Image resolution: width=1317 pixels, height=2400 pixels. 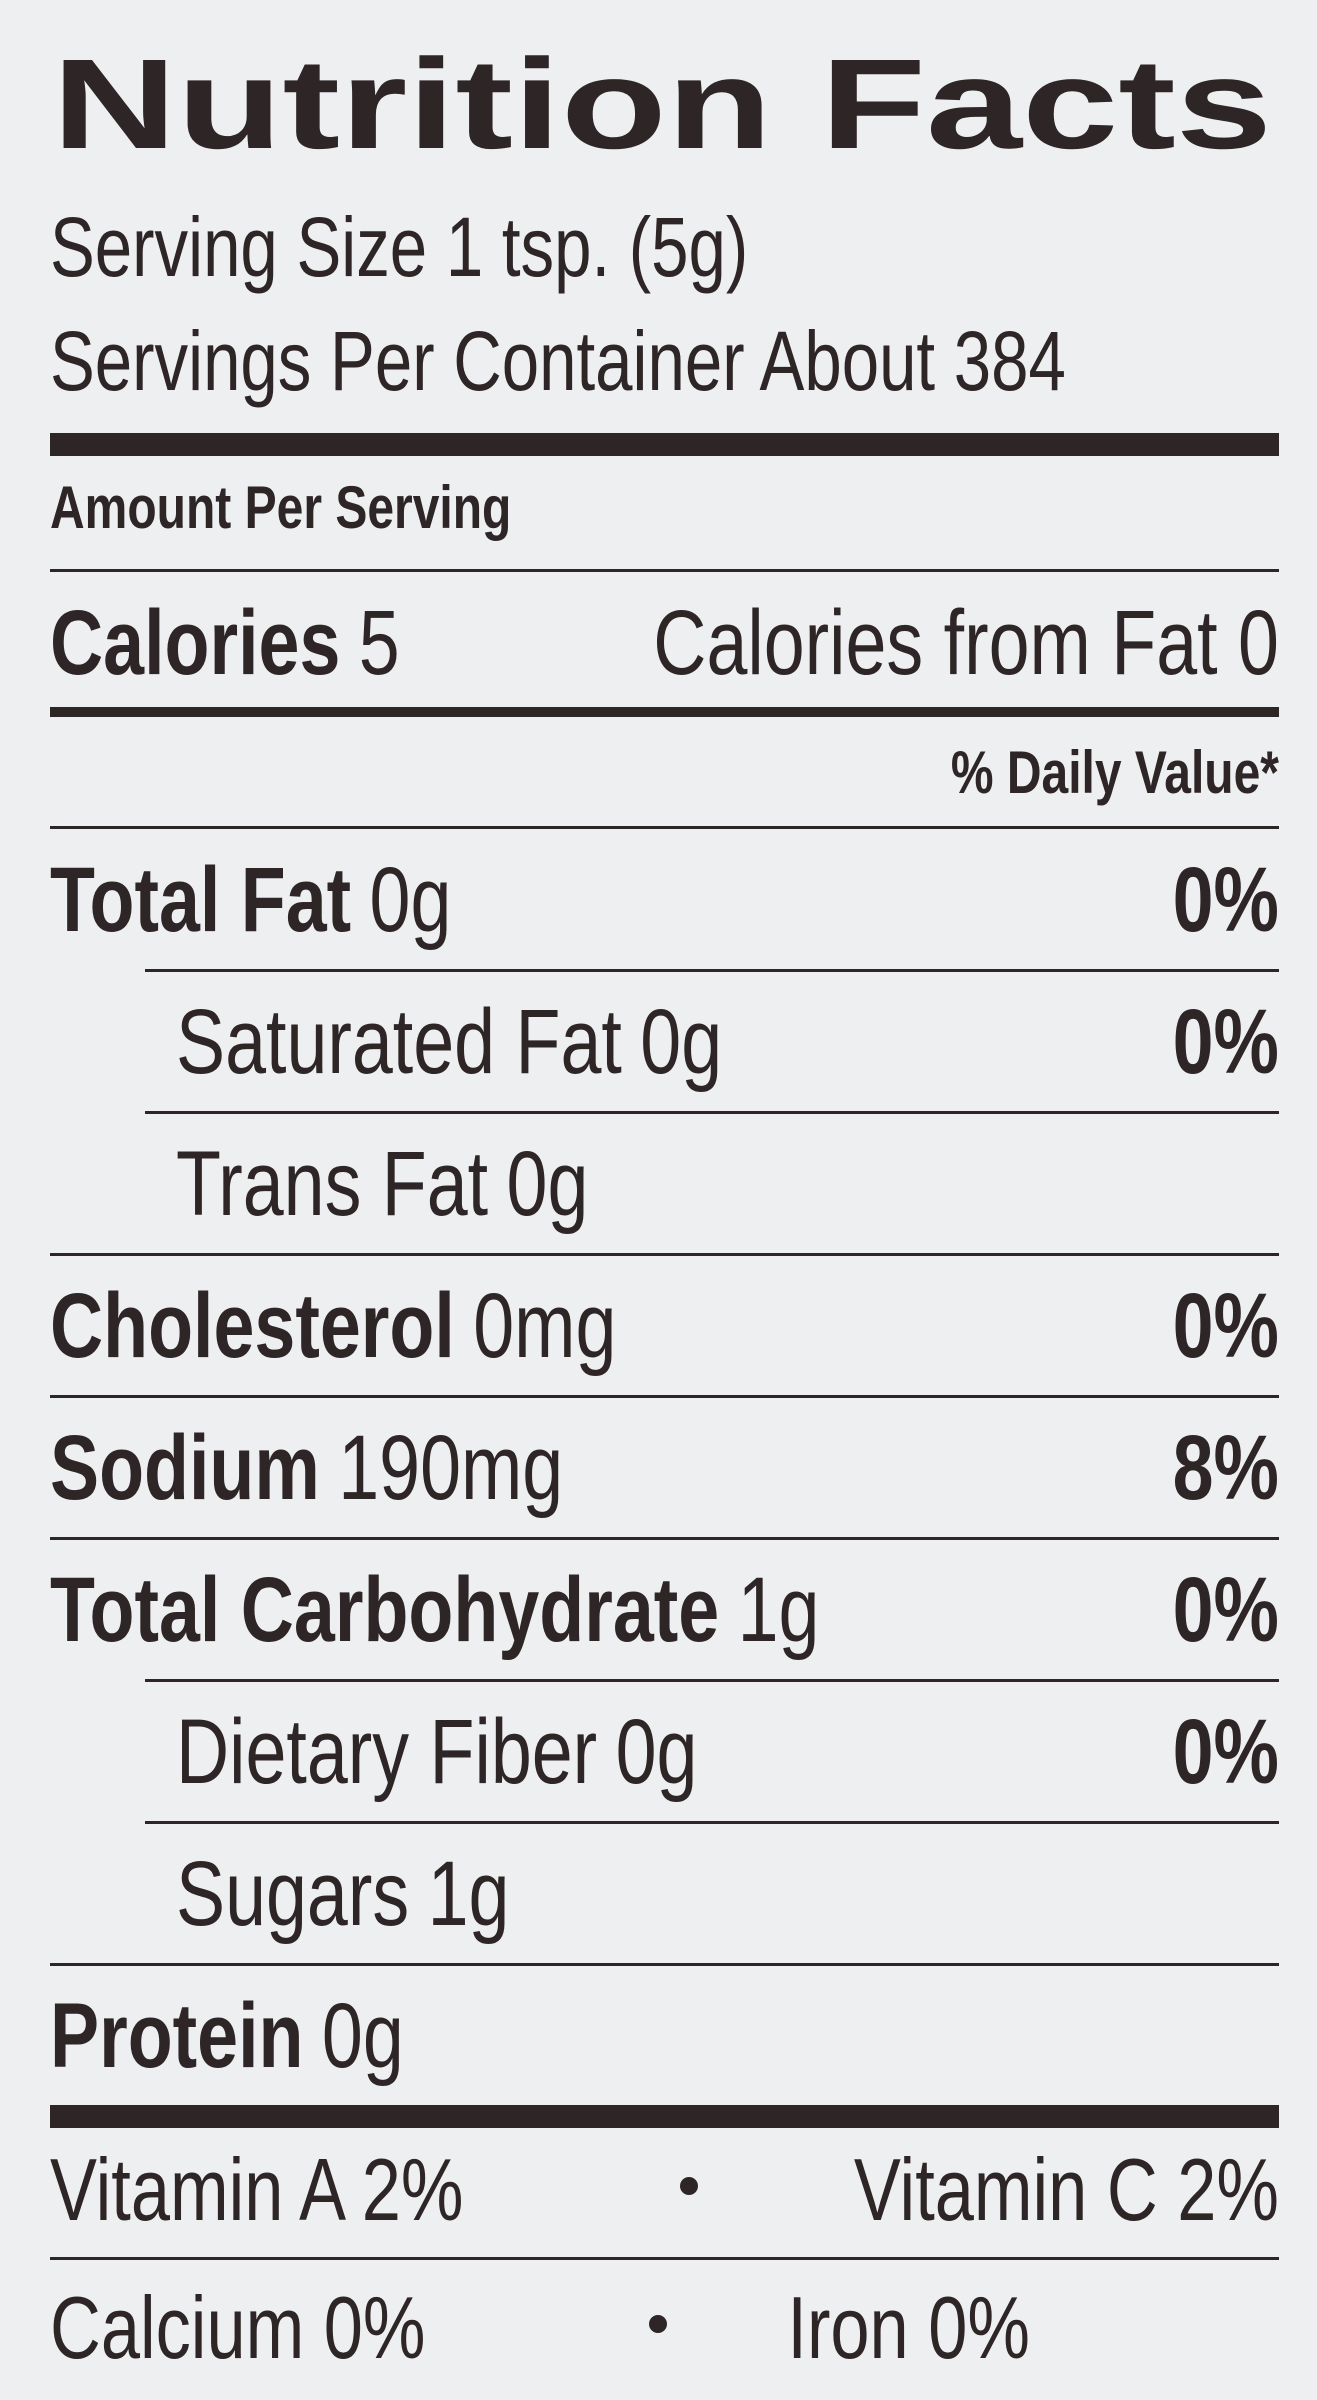 What do you see at coordinates (384, 1609) in the screenshot?
I see `nutrient-label: Total Carbohydrate` at bounding box center [384, 1609].